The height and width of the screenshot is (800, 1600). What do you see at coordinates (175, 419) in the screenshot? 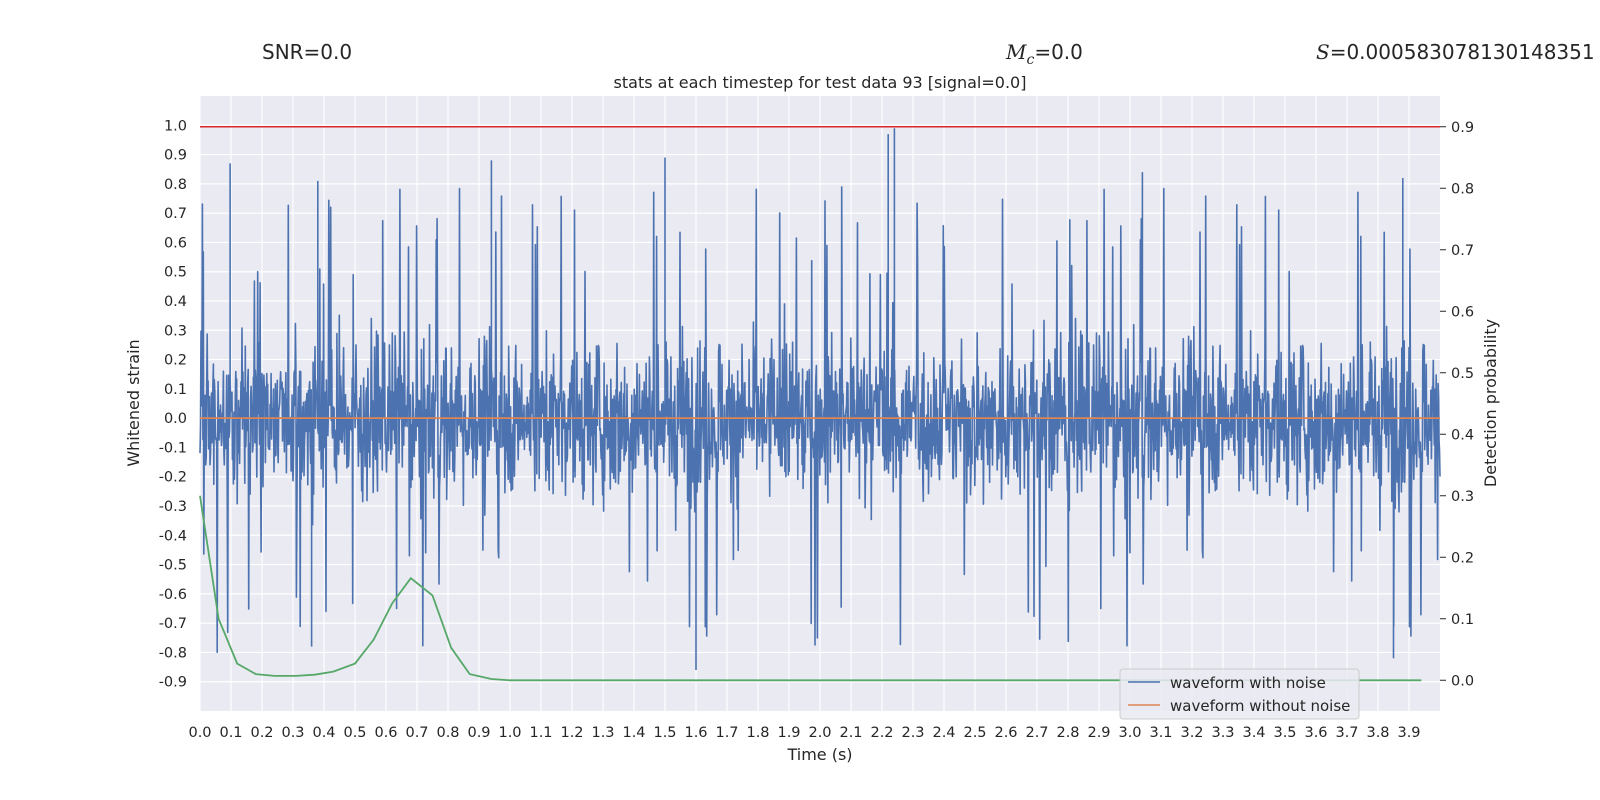
I see `y-tick-label-left: 0.0` at bounding box center [175, 419].